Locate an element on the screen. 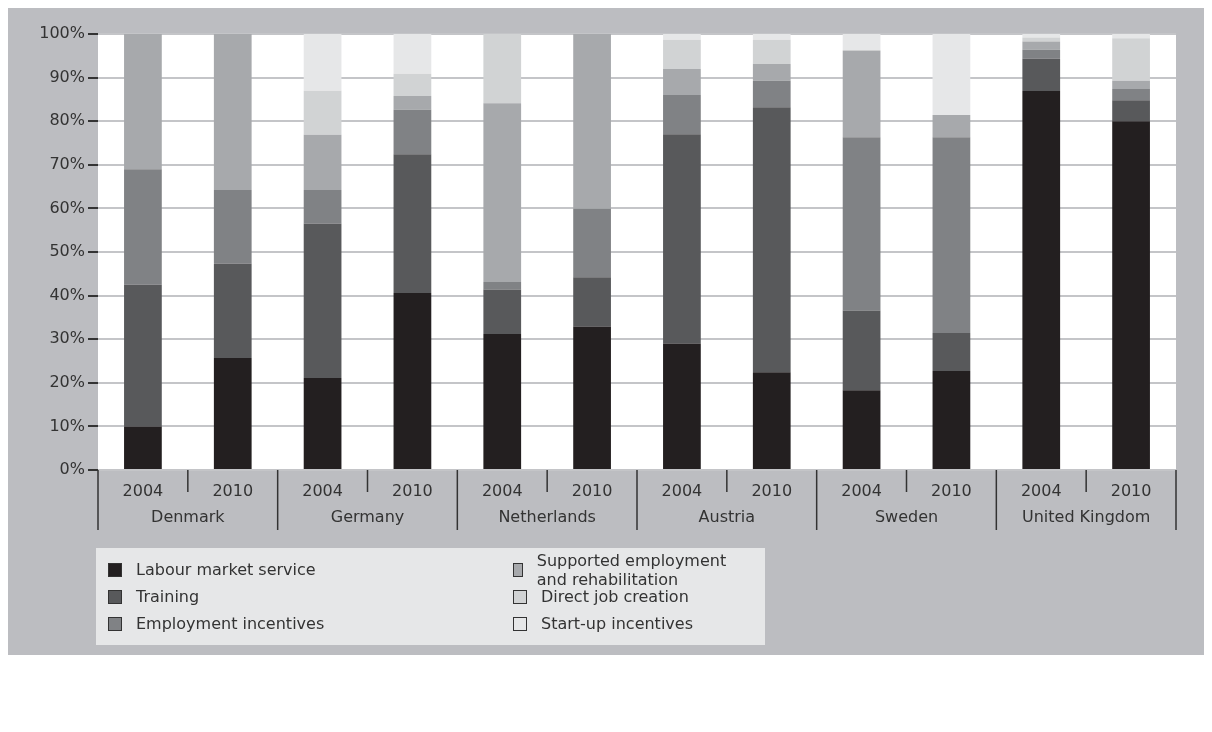  y-tick-label: 100% is located at coordinates (62, 33).